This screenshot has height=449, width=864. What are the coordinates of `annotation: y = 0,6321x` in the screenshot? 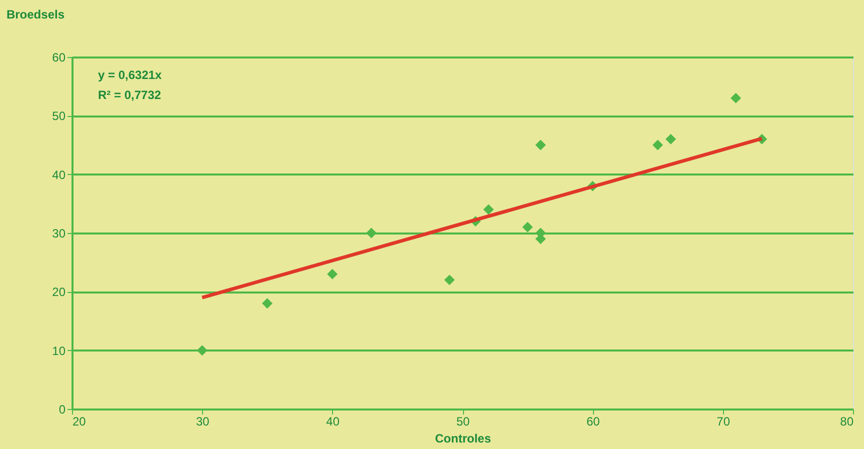 It's located at (130, 75).